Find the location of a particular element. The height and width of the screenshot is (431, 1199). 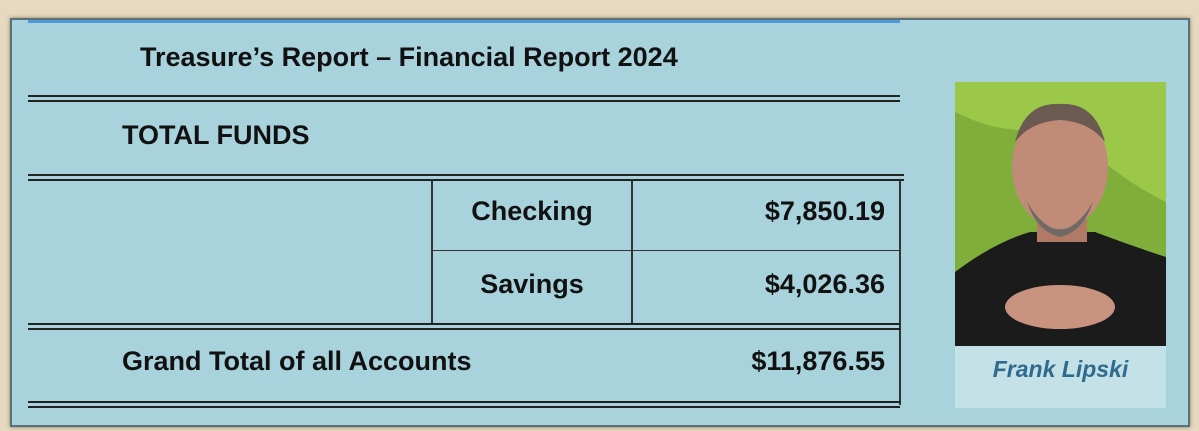

portrait-photo is located at coordinates (1060, 214).